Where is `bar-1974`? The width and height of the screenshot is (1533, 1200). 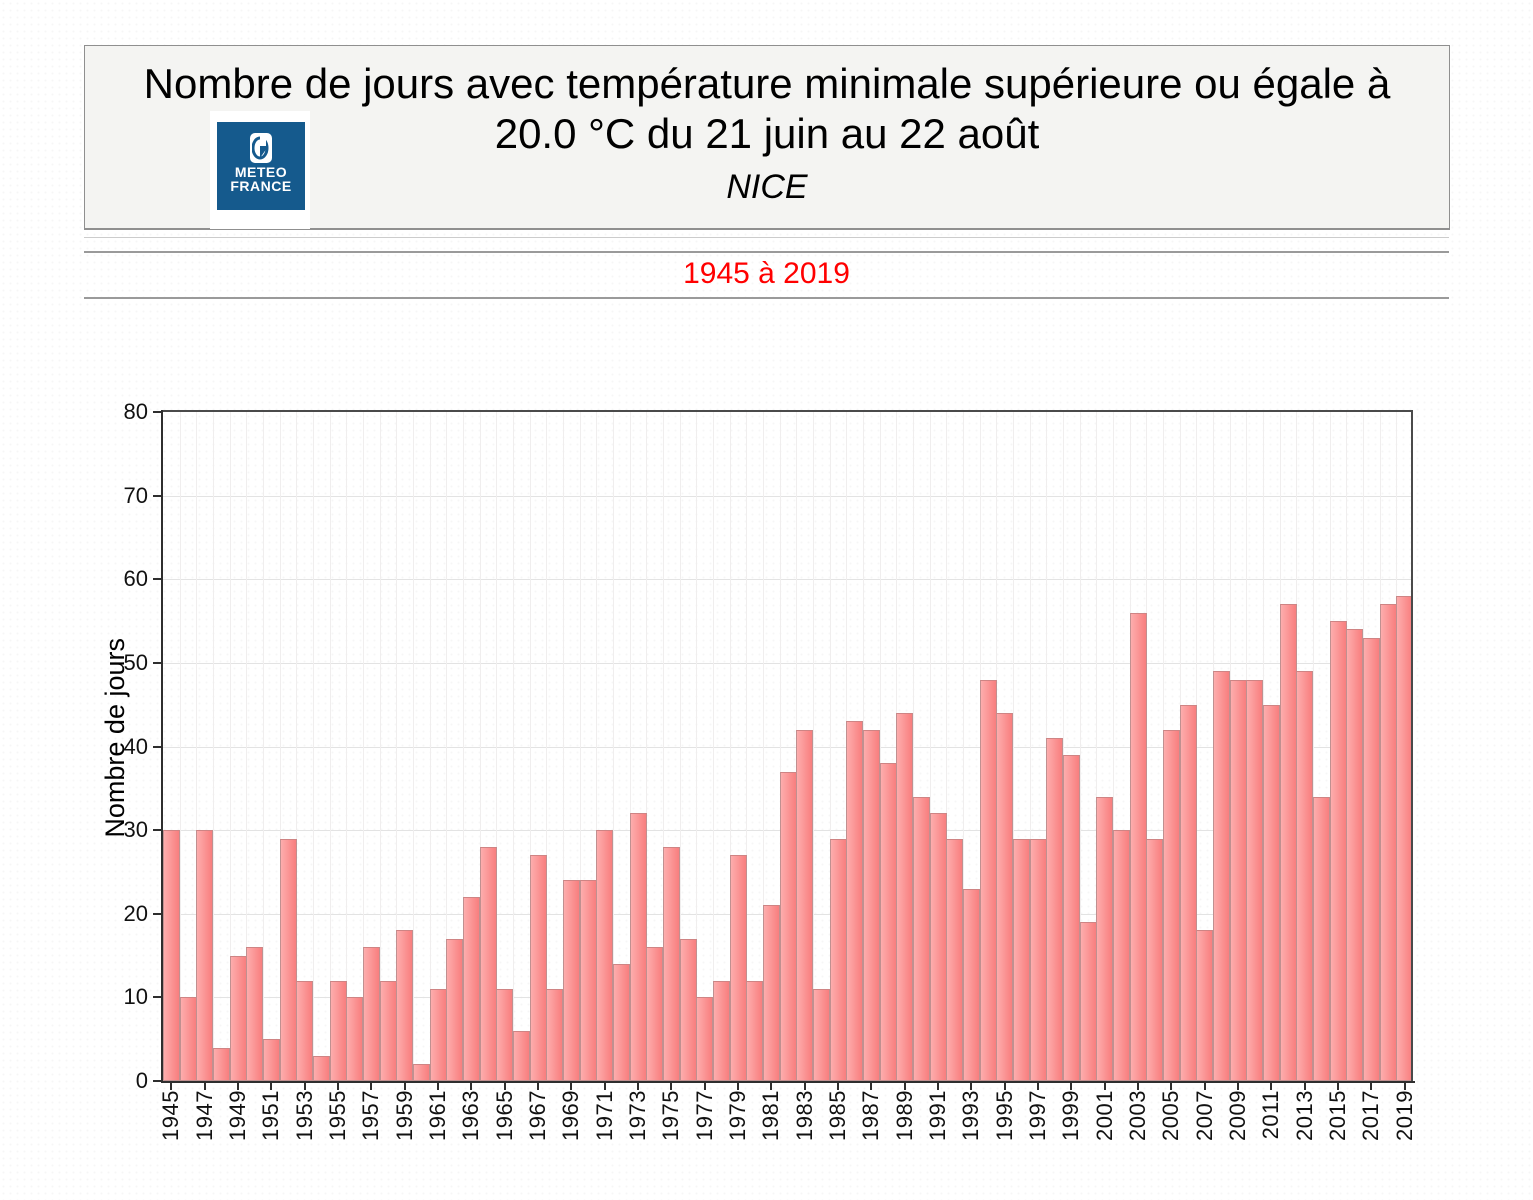 bar-1974 is located at coordinates (655, 1014).